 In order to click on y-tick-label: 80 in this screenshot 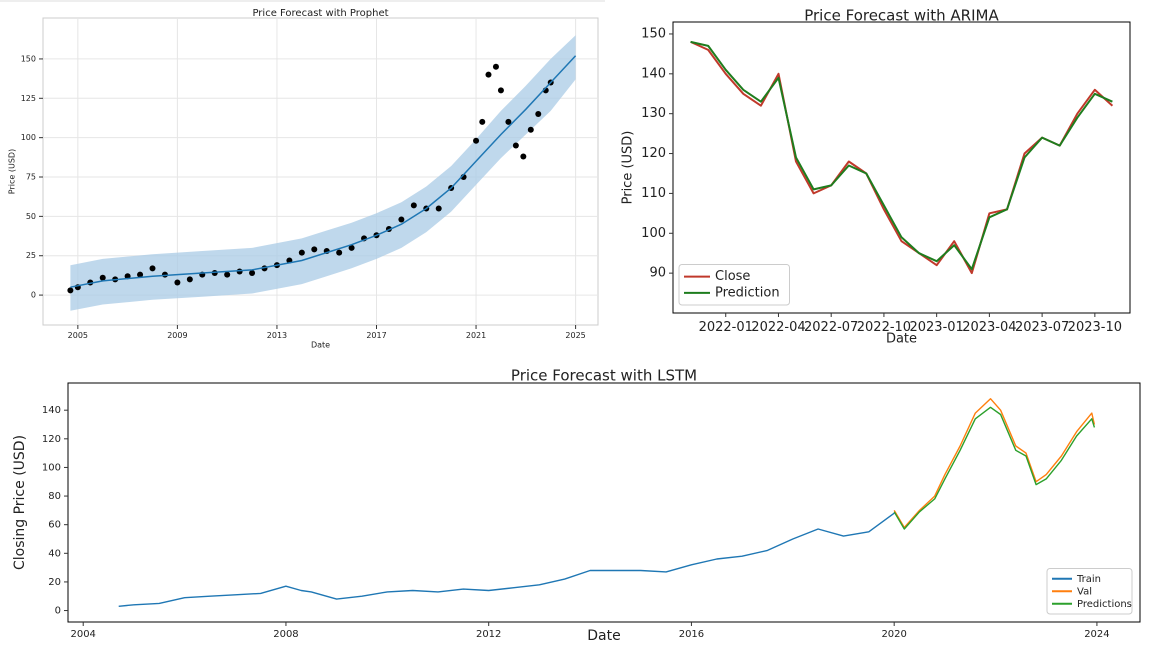, I will do `click(54, 496)`.